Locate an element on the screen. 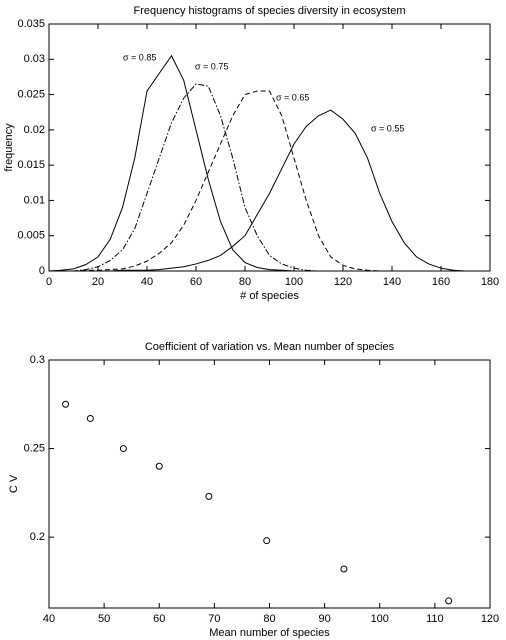 This screenshot has height=640, width=506. y-tick-label: 0.005 is located at coordinates (31, 236).